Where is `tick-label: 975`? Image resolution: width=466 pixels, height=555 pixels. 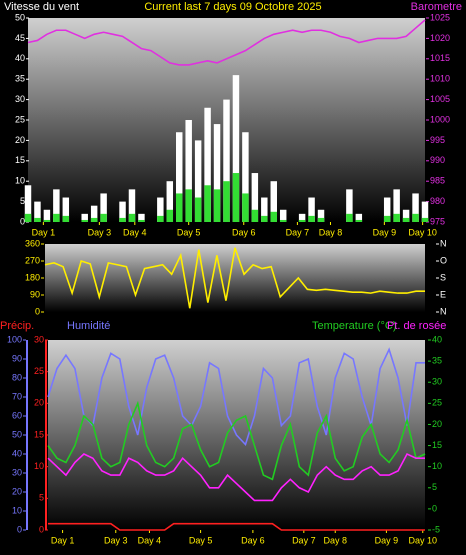
tick-label: 975 is located at coordinates (437, 221).